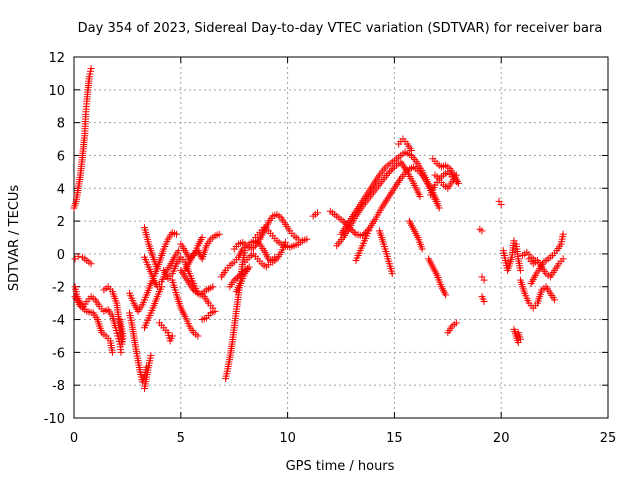  Describe the element at coordinates (501, 438) in the screenshot. I see `x-tick-label: 20` at that location.